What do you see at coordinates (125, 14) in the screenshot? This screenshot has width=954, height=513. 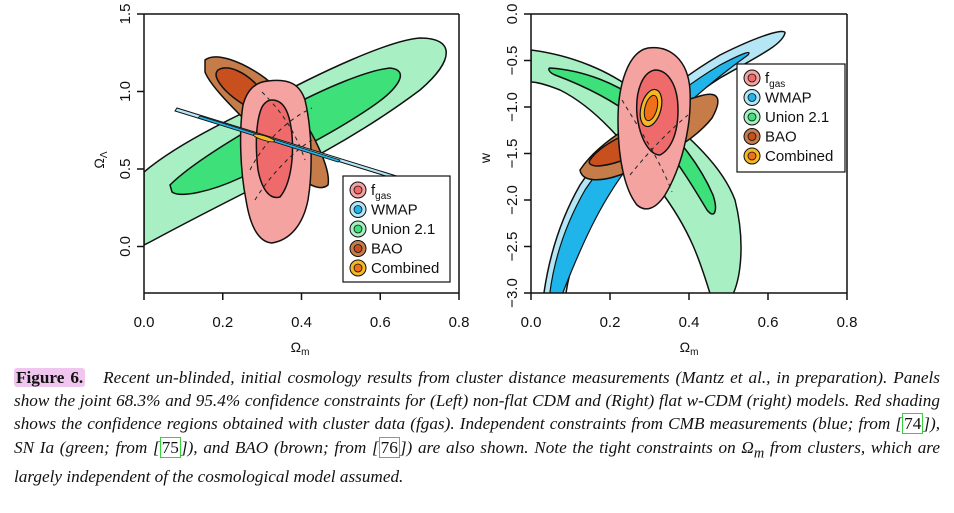 I see `y-tick-label: 1.5` at bounding box center [125, 14].